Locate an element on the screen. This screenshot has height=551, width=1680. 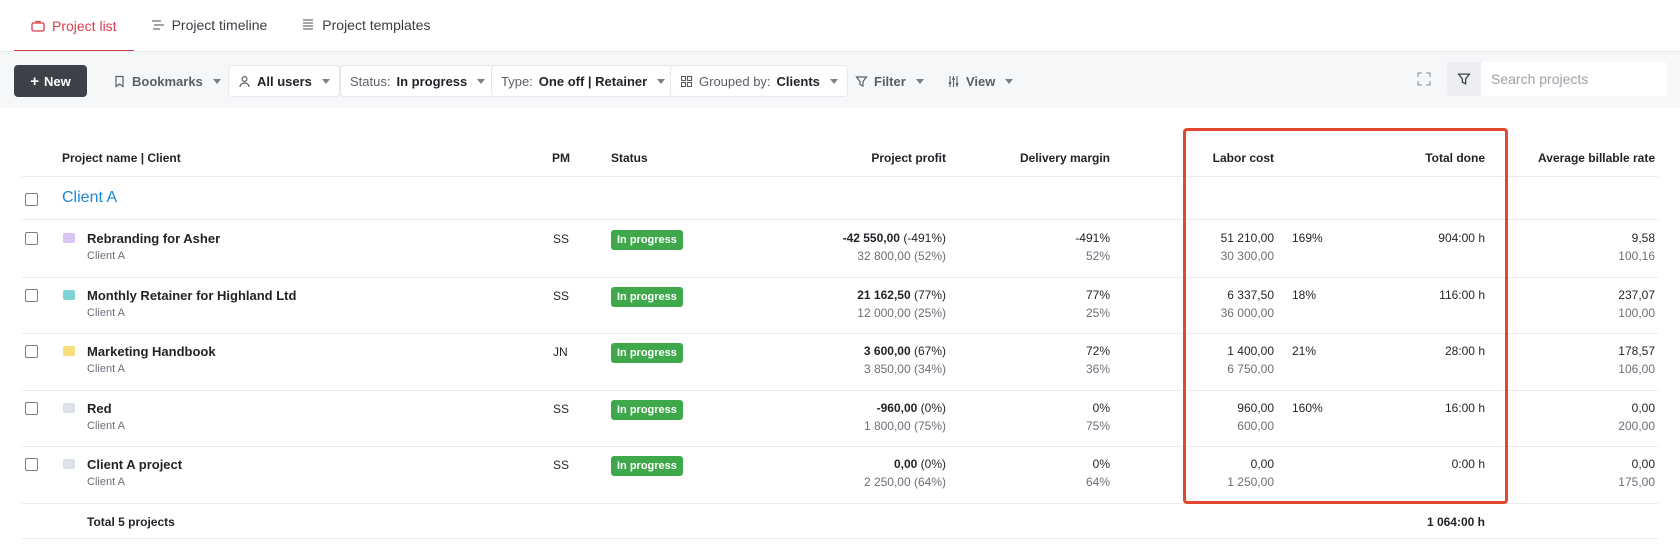
header-total-done: Total done is located at coordinates (1455, 158).